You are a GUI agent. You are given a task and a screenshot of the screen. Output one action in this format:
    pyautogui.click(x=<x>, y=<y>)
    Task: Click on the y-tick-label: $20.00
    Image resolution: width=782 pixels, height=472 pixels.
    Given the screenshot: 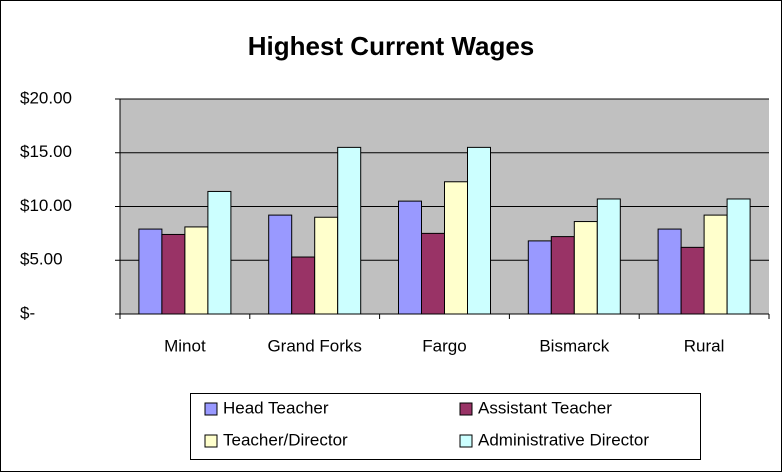 What is the action you would take?
    pyautogui.click(x=46, y=97)
    